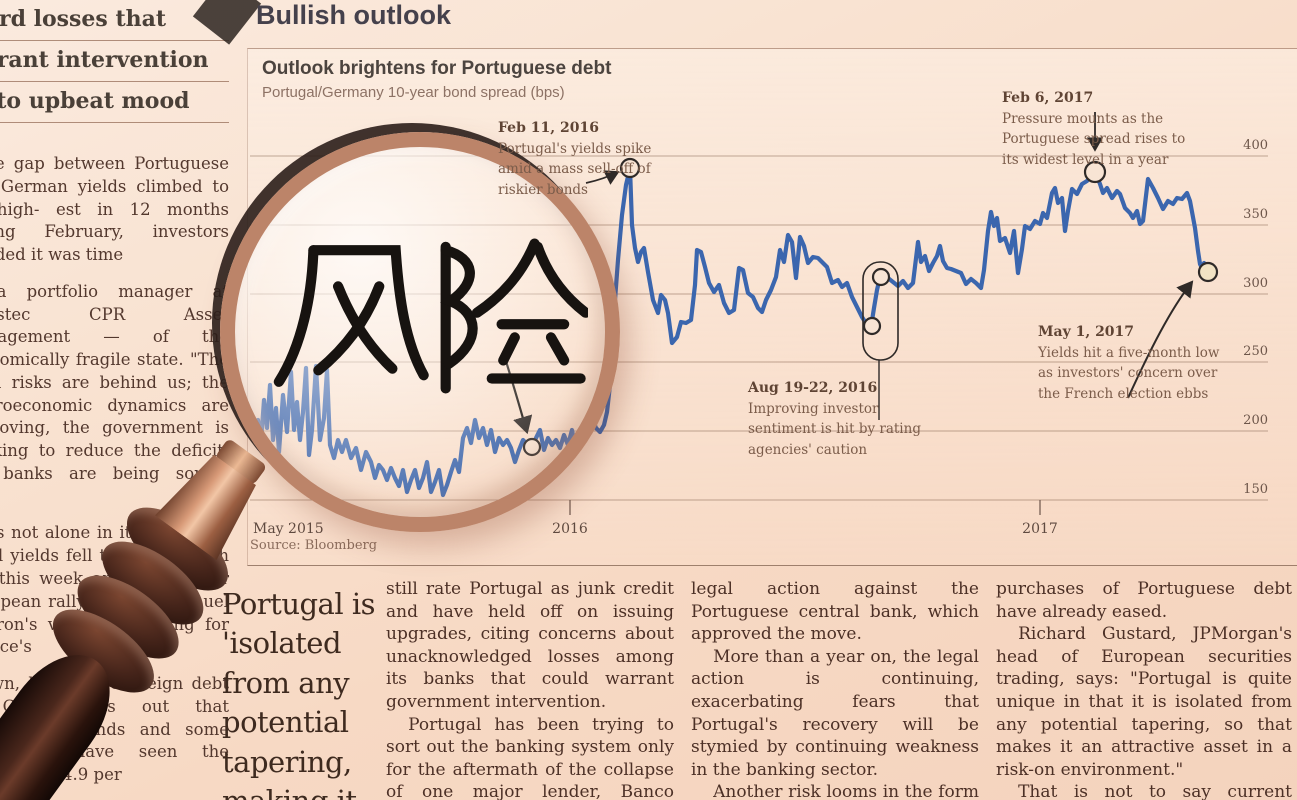 The width and height of the screenshot is (1297, 800). I want to click on x-tick-label: 2017, so click(1040, 529).